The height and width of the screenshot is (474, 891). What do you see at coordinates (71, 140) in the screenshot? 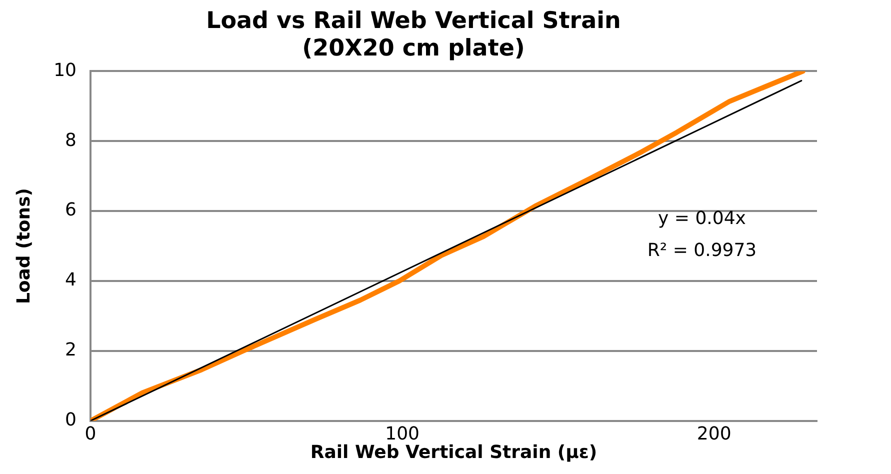
I see `y-tick-label: 8` at bounding box center [71, 140].